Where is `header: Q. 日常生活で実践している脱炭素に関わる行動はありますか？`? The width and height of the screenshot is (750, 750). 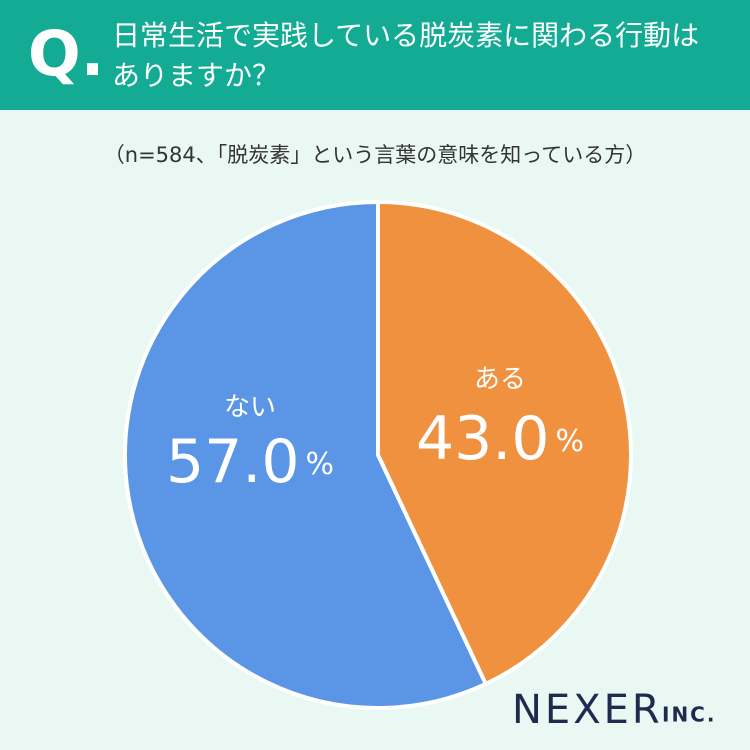 header: Q. 日常生活で実践している脱炭素に関わる行動はありますか？ is located at coordinates (375, 55).